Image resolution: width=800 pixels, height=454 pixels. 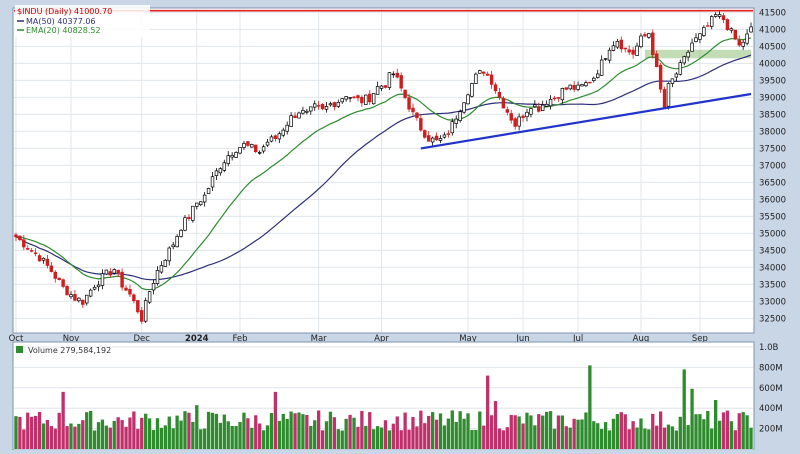 I want to click on price-tick-label: 34000, so click(x=772, y=268).